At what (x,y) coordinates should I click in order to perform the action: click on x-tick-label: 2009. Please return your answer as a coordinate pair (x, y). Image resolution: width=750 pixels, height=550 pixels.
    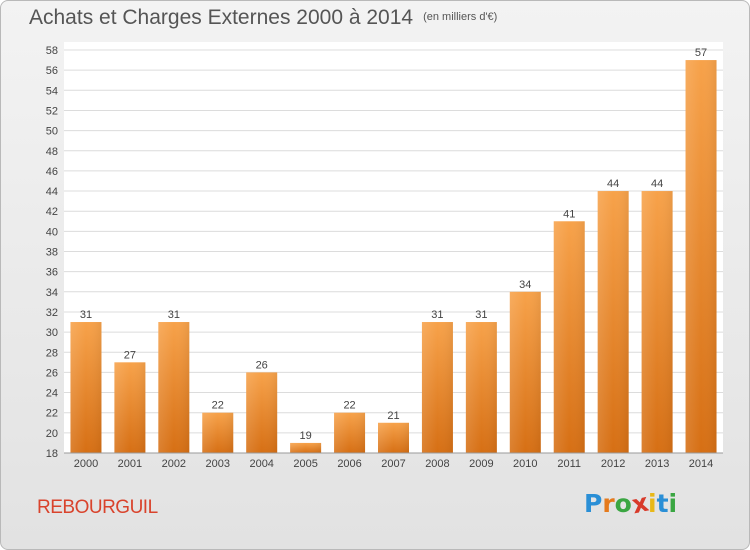
    Looking at the image, I should click on (481, 464).